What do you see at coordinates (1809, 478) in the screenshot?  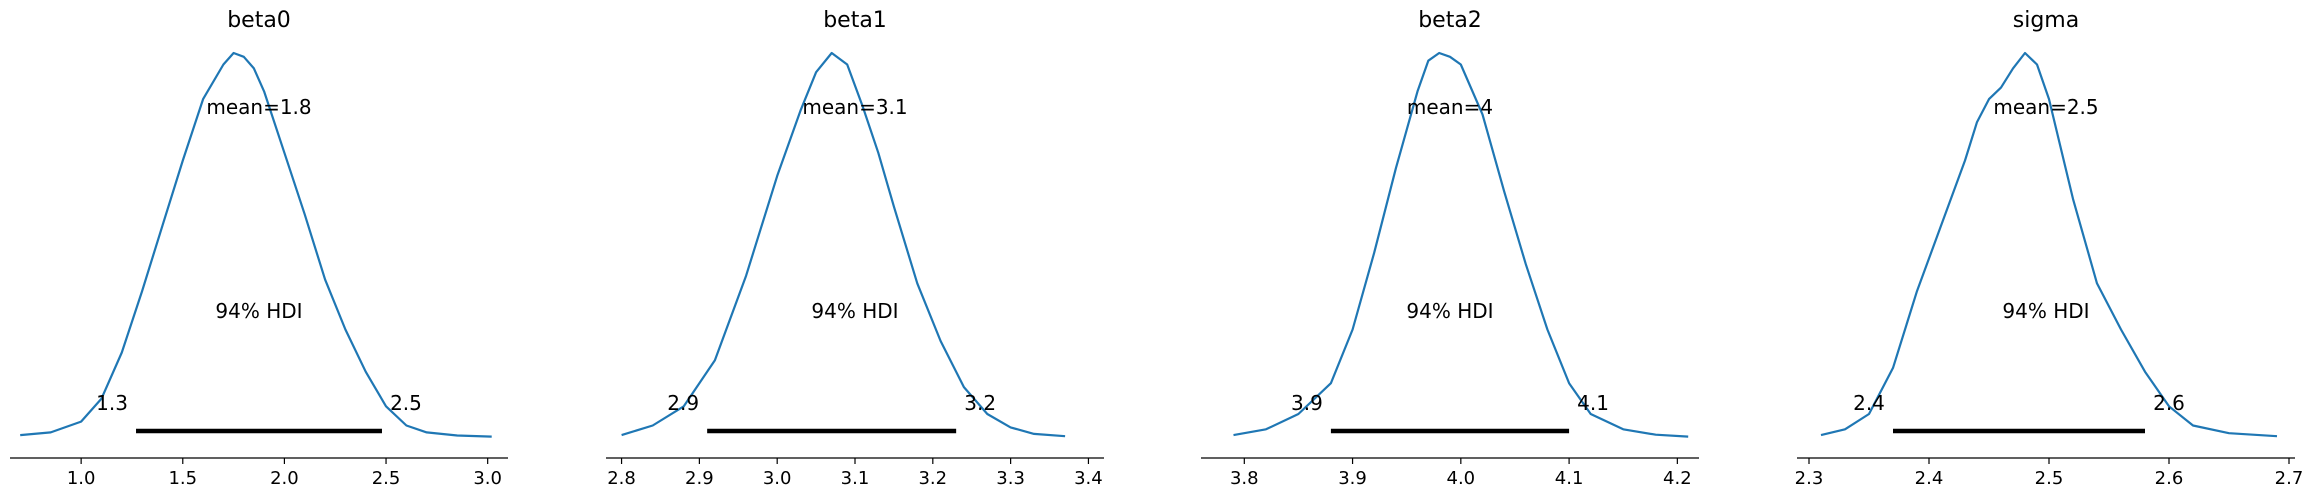 I see `x-tick-label: 2.3` at bounding box center [1809, 478].